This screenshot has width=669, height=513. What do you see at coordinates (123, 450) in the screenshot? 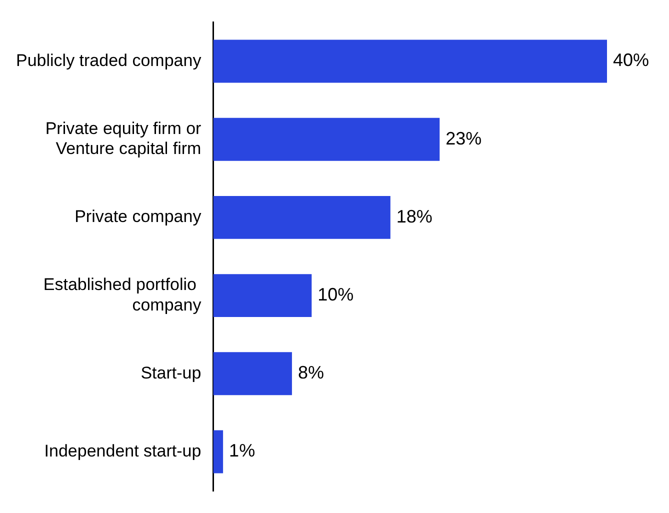
I see `y-tick-label: Independent start-up` at bounding box center [123, 450].